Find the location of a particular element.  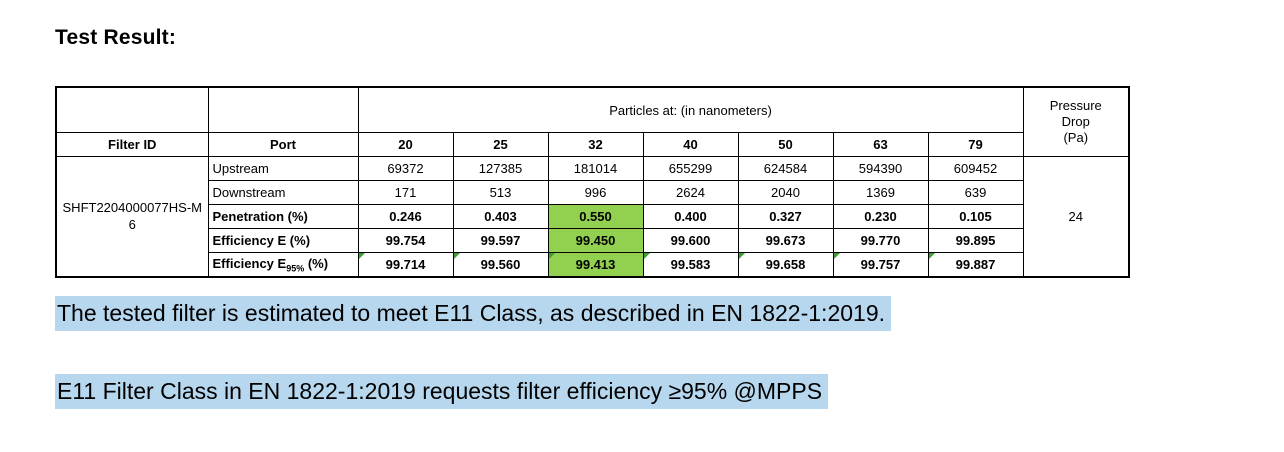

value-cell: 609452 is located at coordinates (975, 168).